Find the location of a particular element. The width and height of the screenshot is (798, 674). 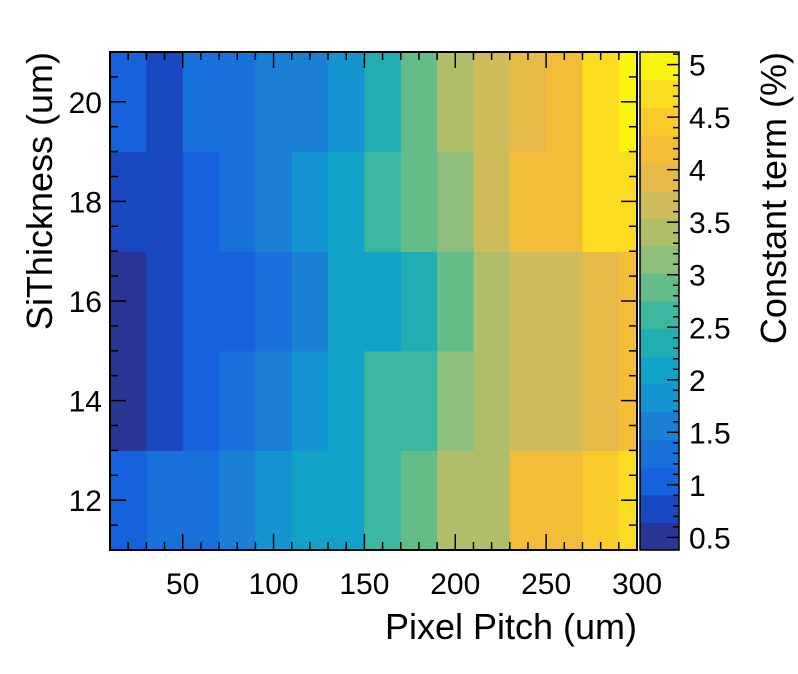

color-palette-frame is located at coordinates (659, 301).